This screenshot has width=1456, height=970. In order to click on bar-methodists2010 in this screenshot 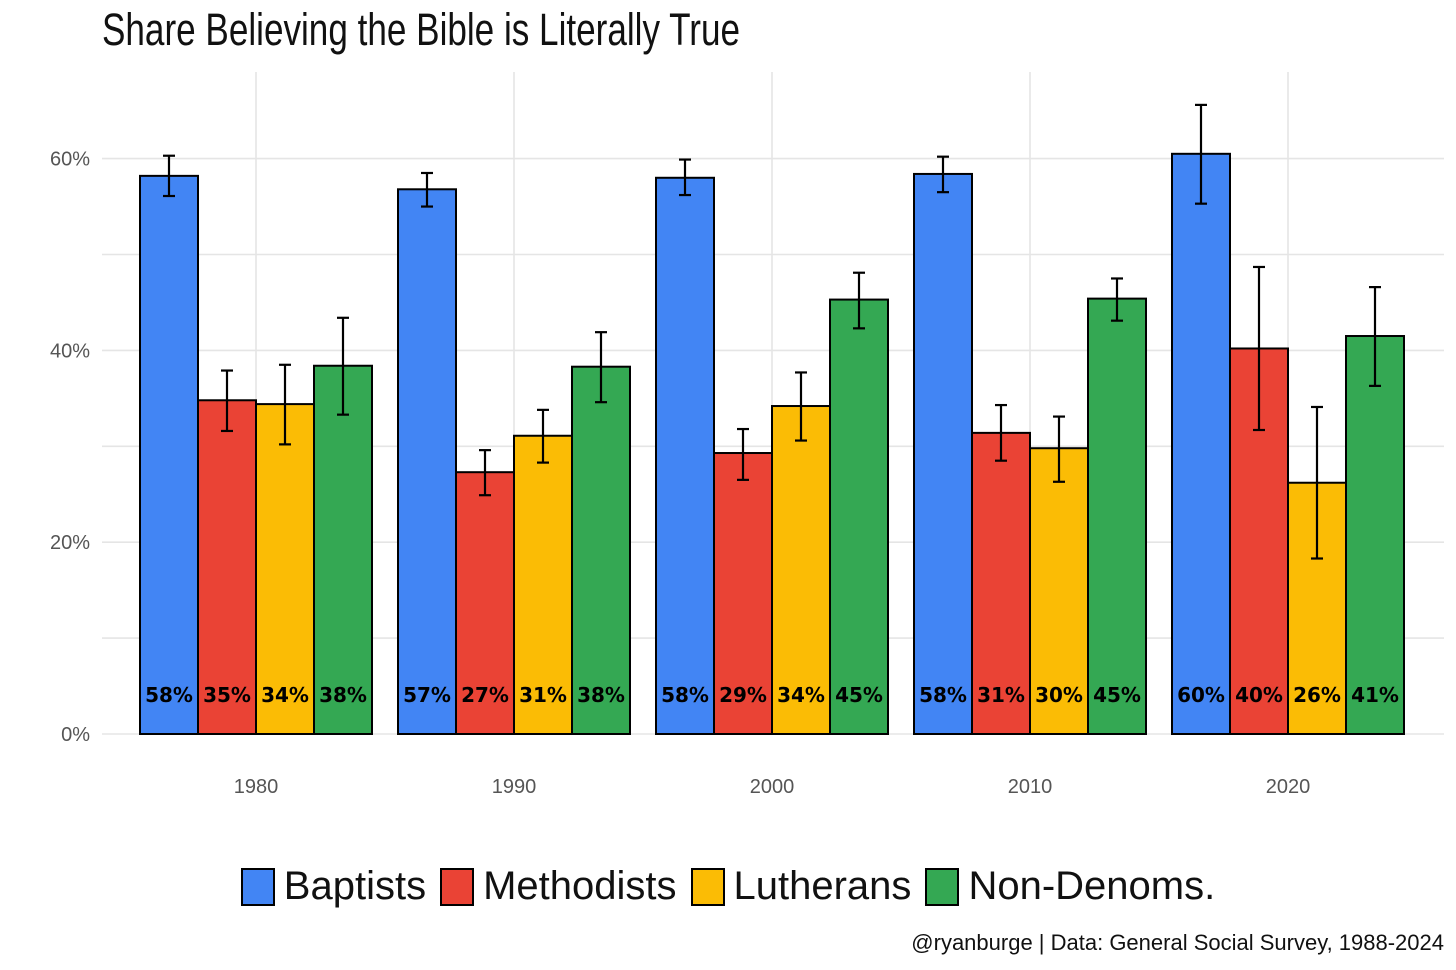, I will do `click(1001, 583)`.